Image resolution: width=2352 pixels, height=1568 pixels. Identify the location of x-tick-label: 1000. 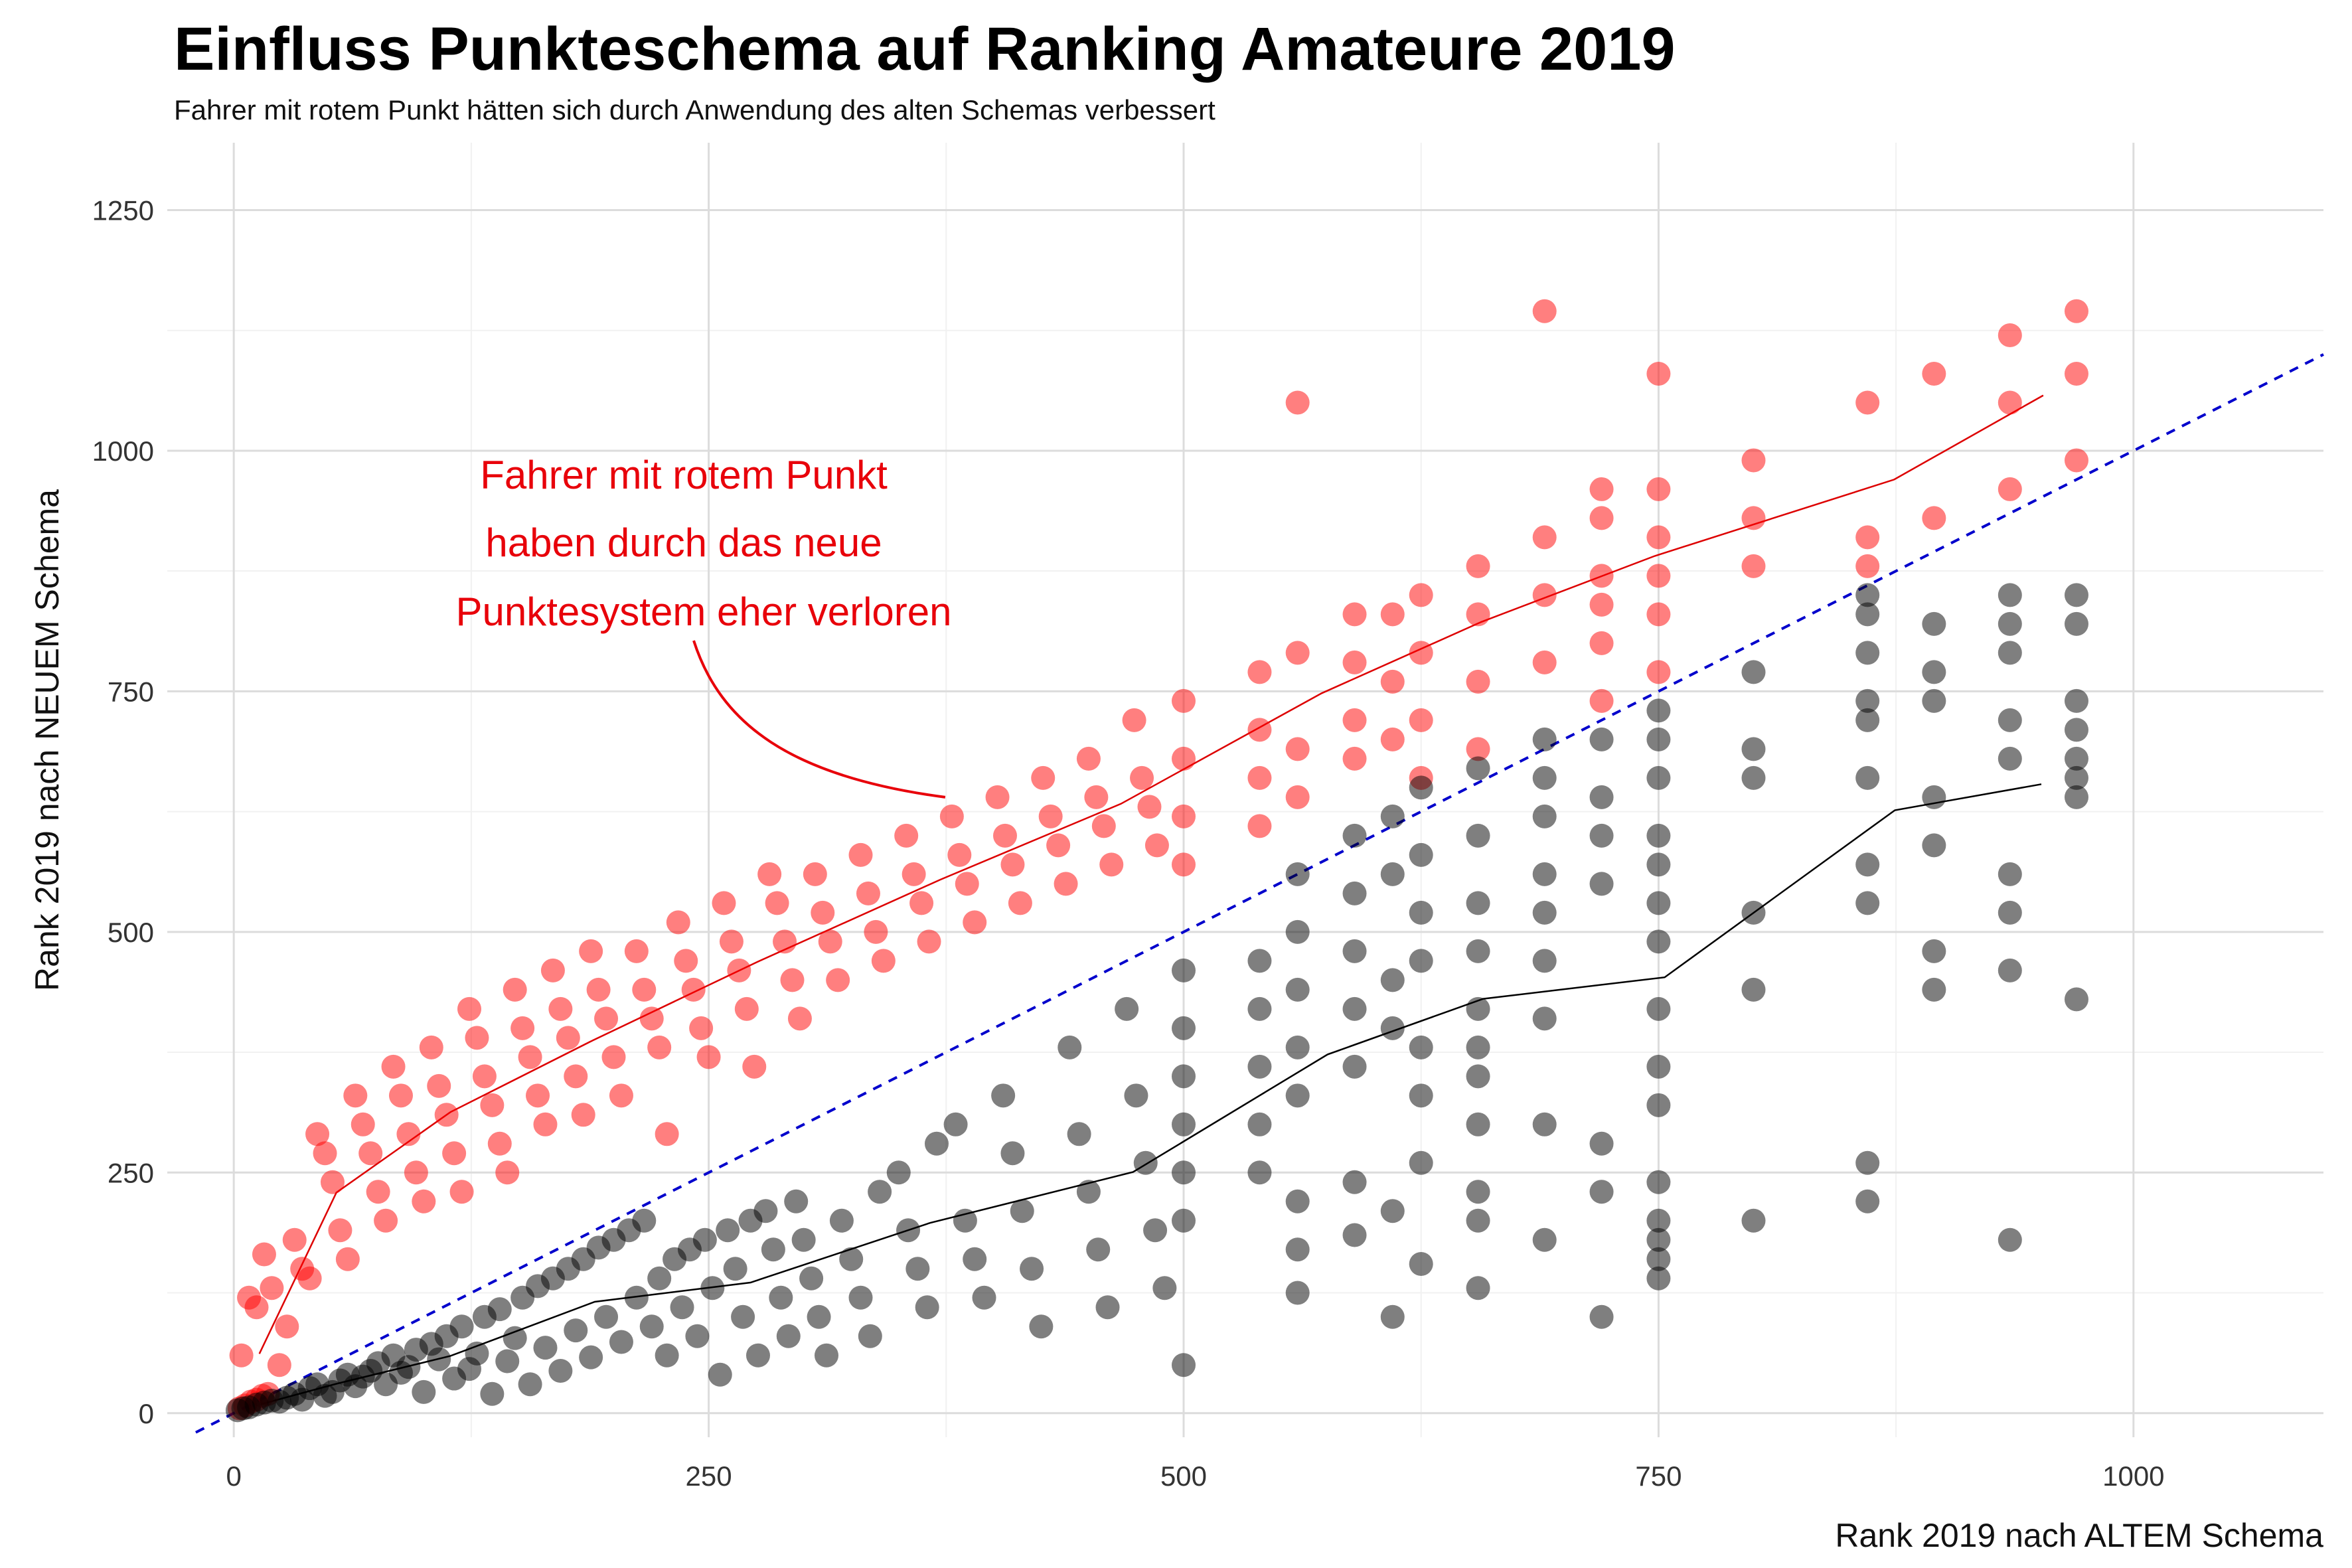
(2133, 1476).